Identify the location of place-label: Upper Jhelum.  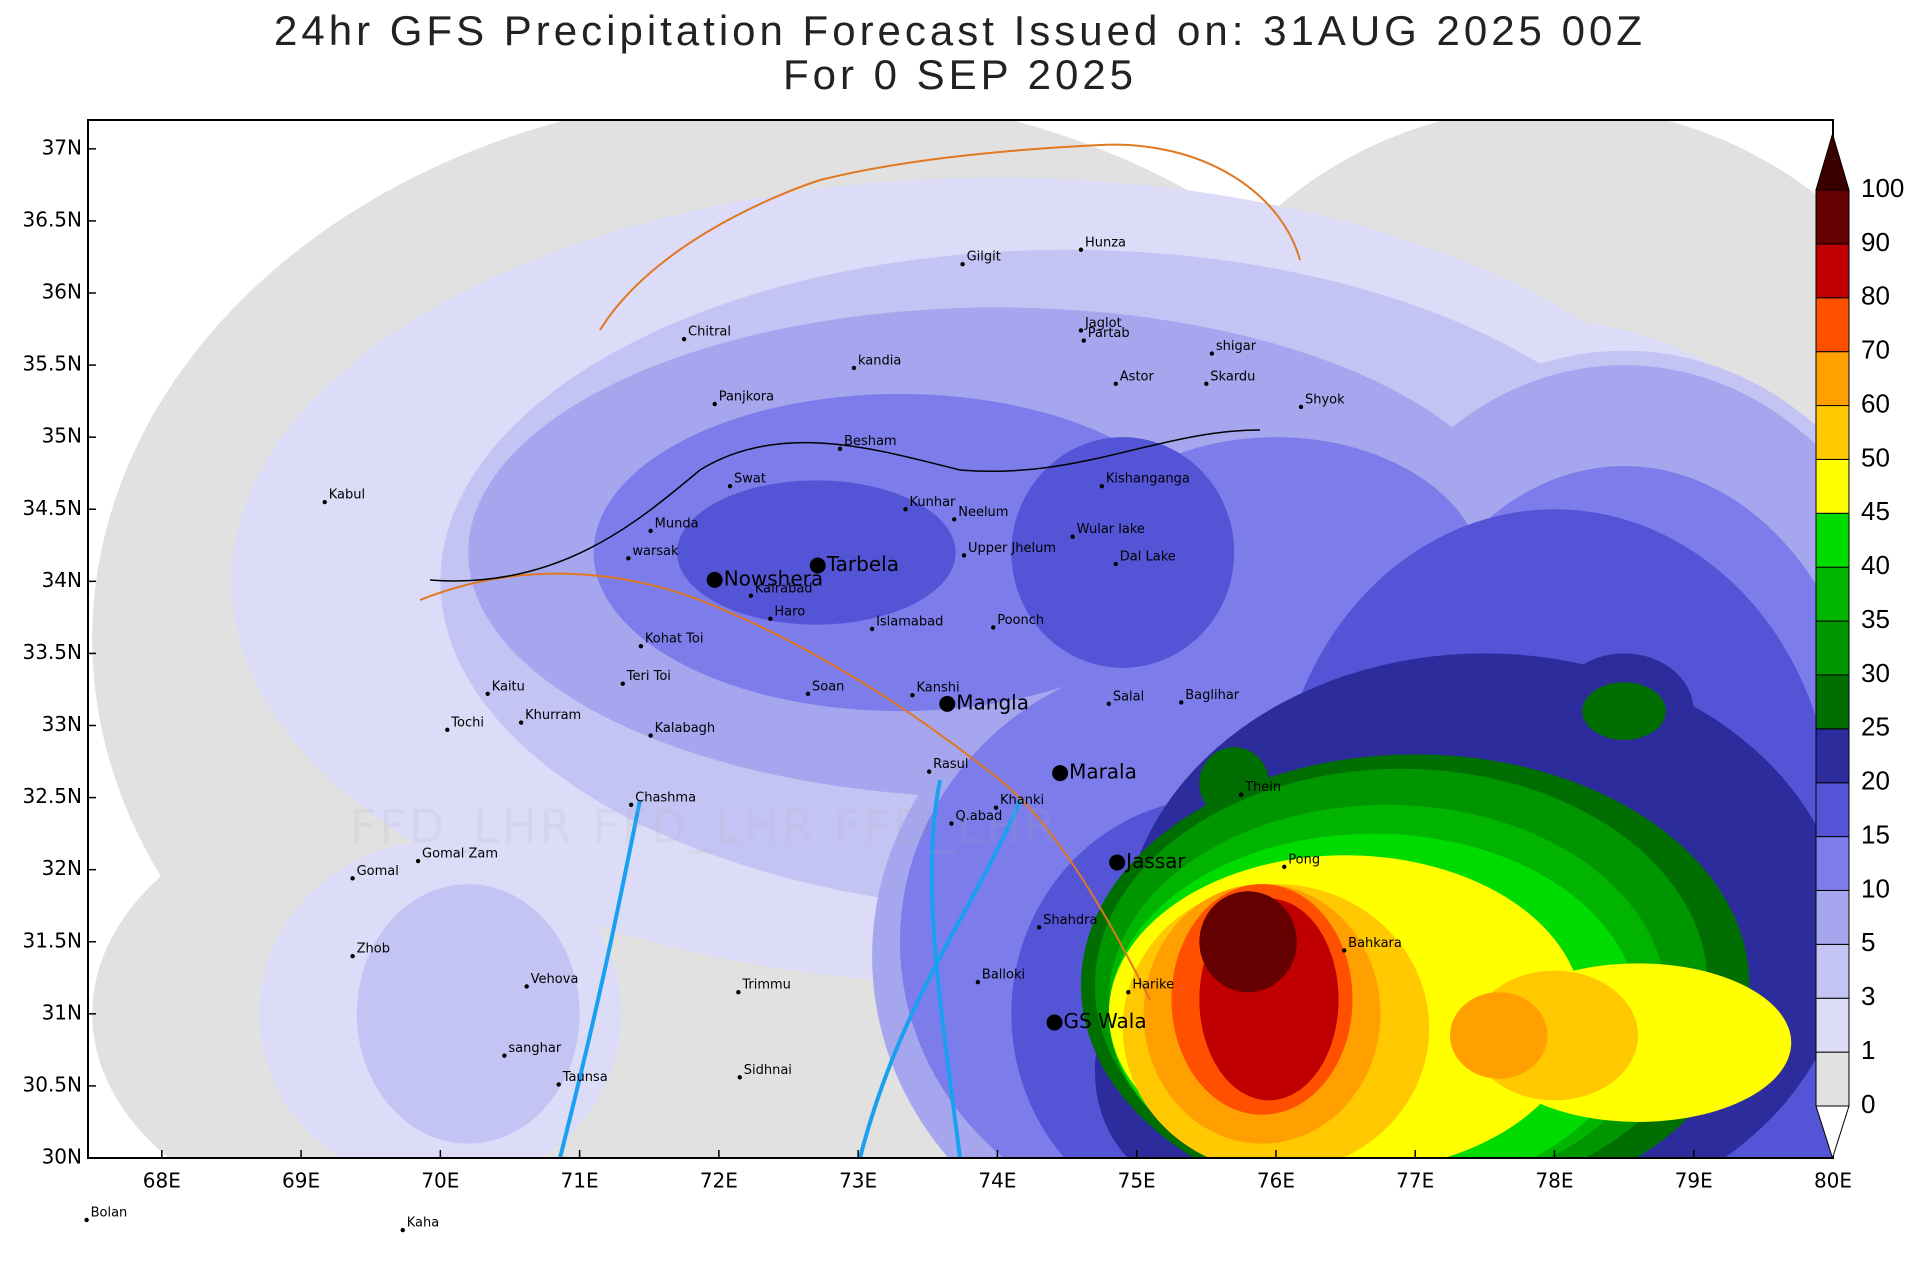
(1012, 548).